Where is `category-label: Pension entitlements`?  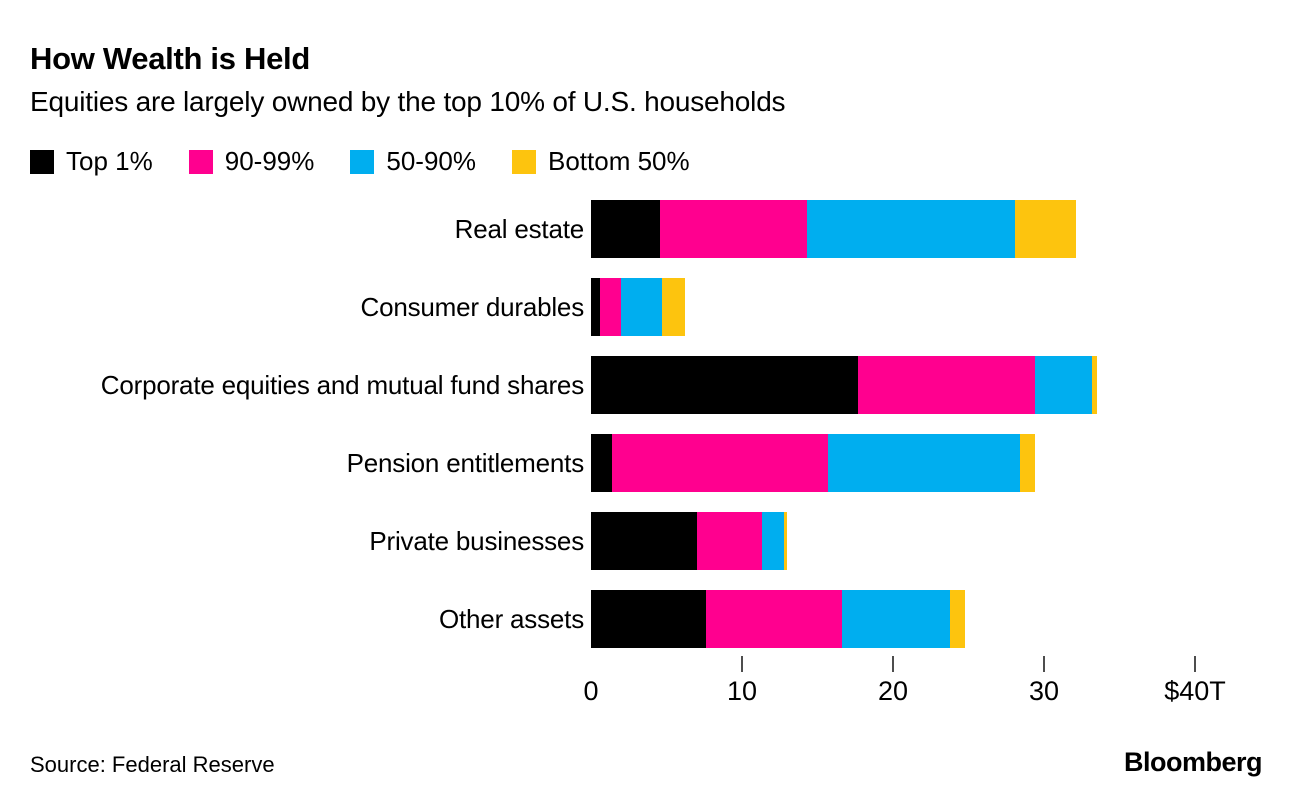 category-label: Pension entitlements is located at coordinates (465, 462).